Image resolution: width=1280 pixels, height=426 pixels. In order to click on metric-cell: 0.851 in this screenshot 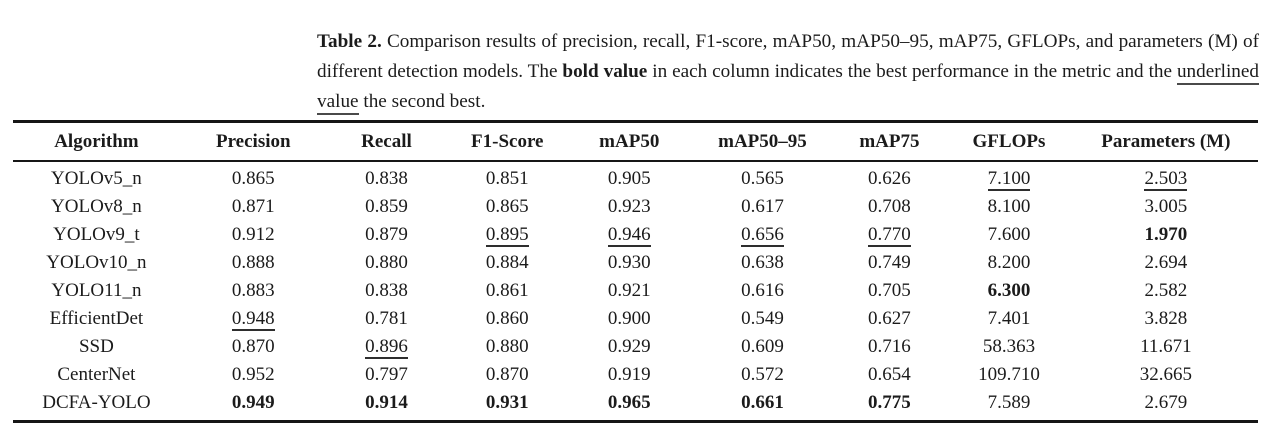, I will do `click(507, 177)`.